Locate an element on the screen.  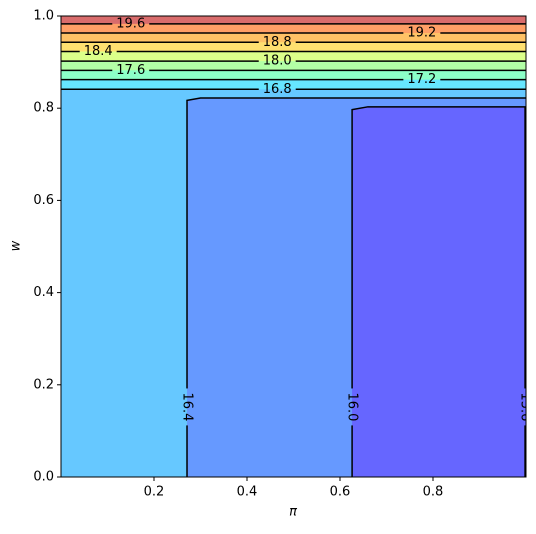
contour-label: 15.6 is located at coordinates (525, 406).